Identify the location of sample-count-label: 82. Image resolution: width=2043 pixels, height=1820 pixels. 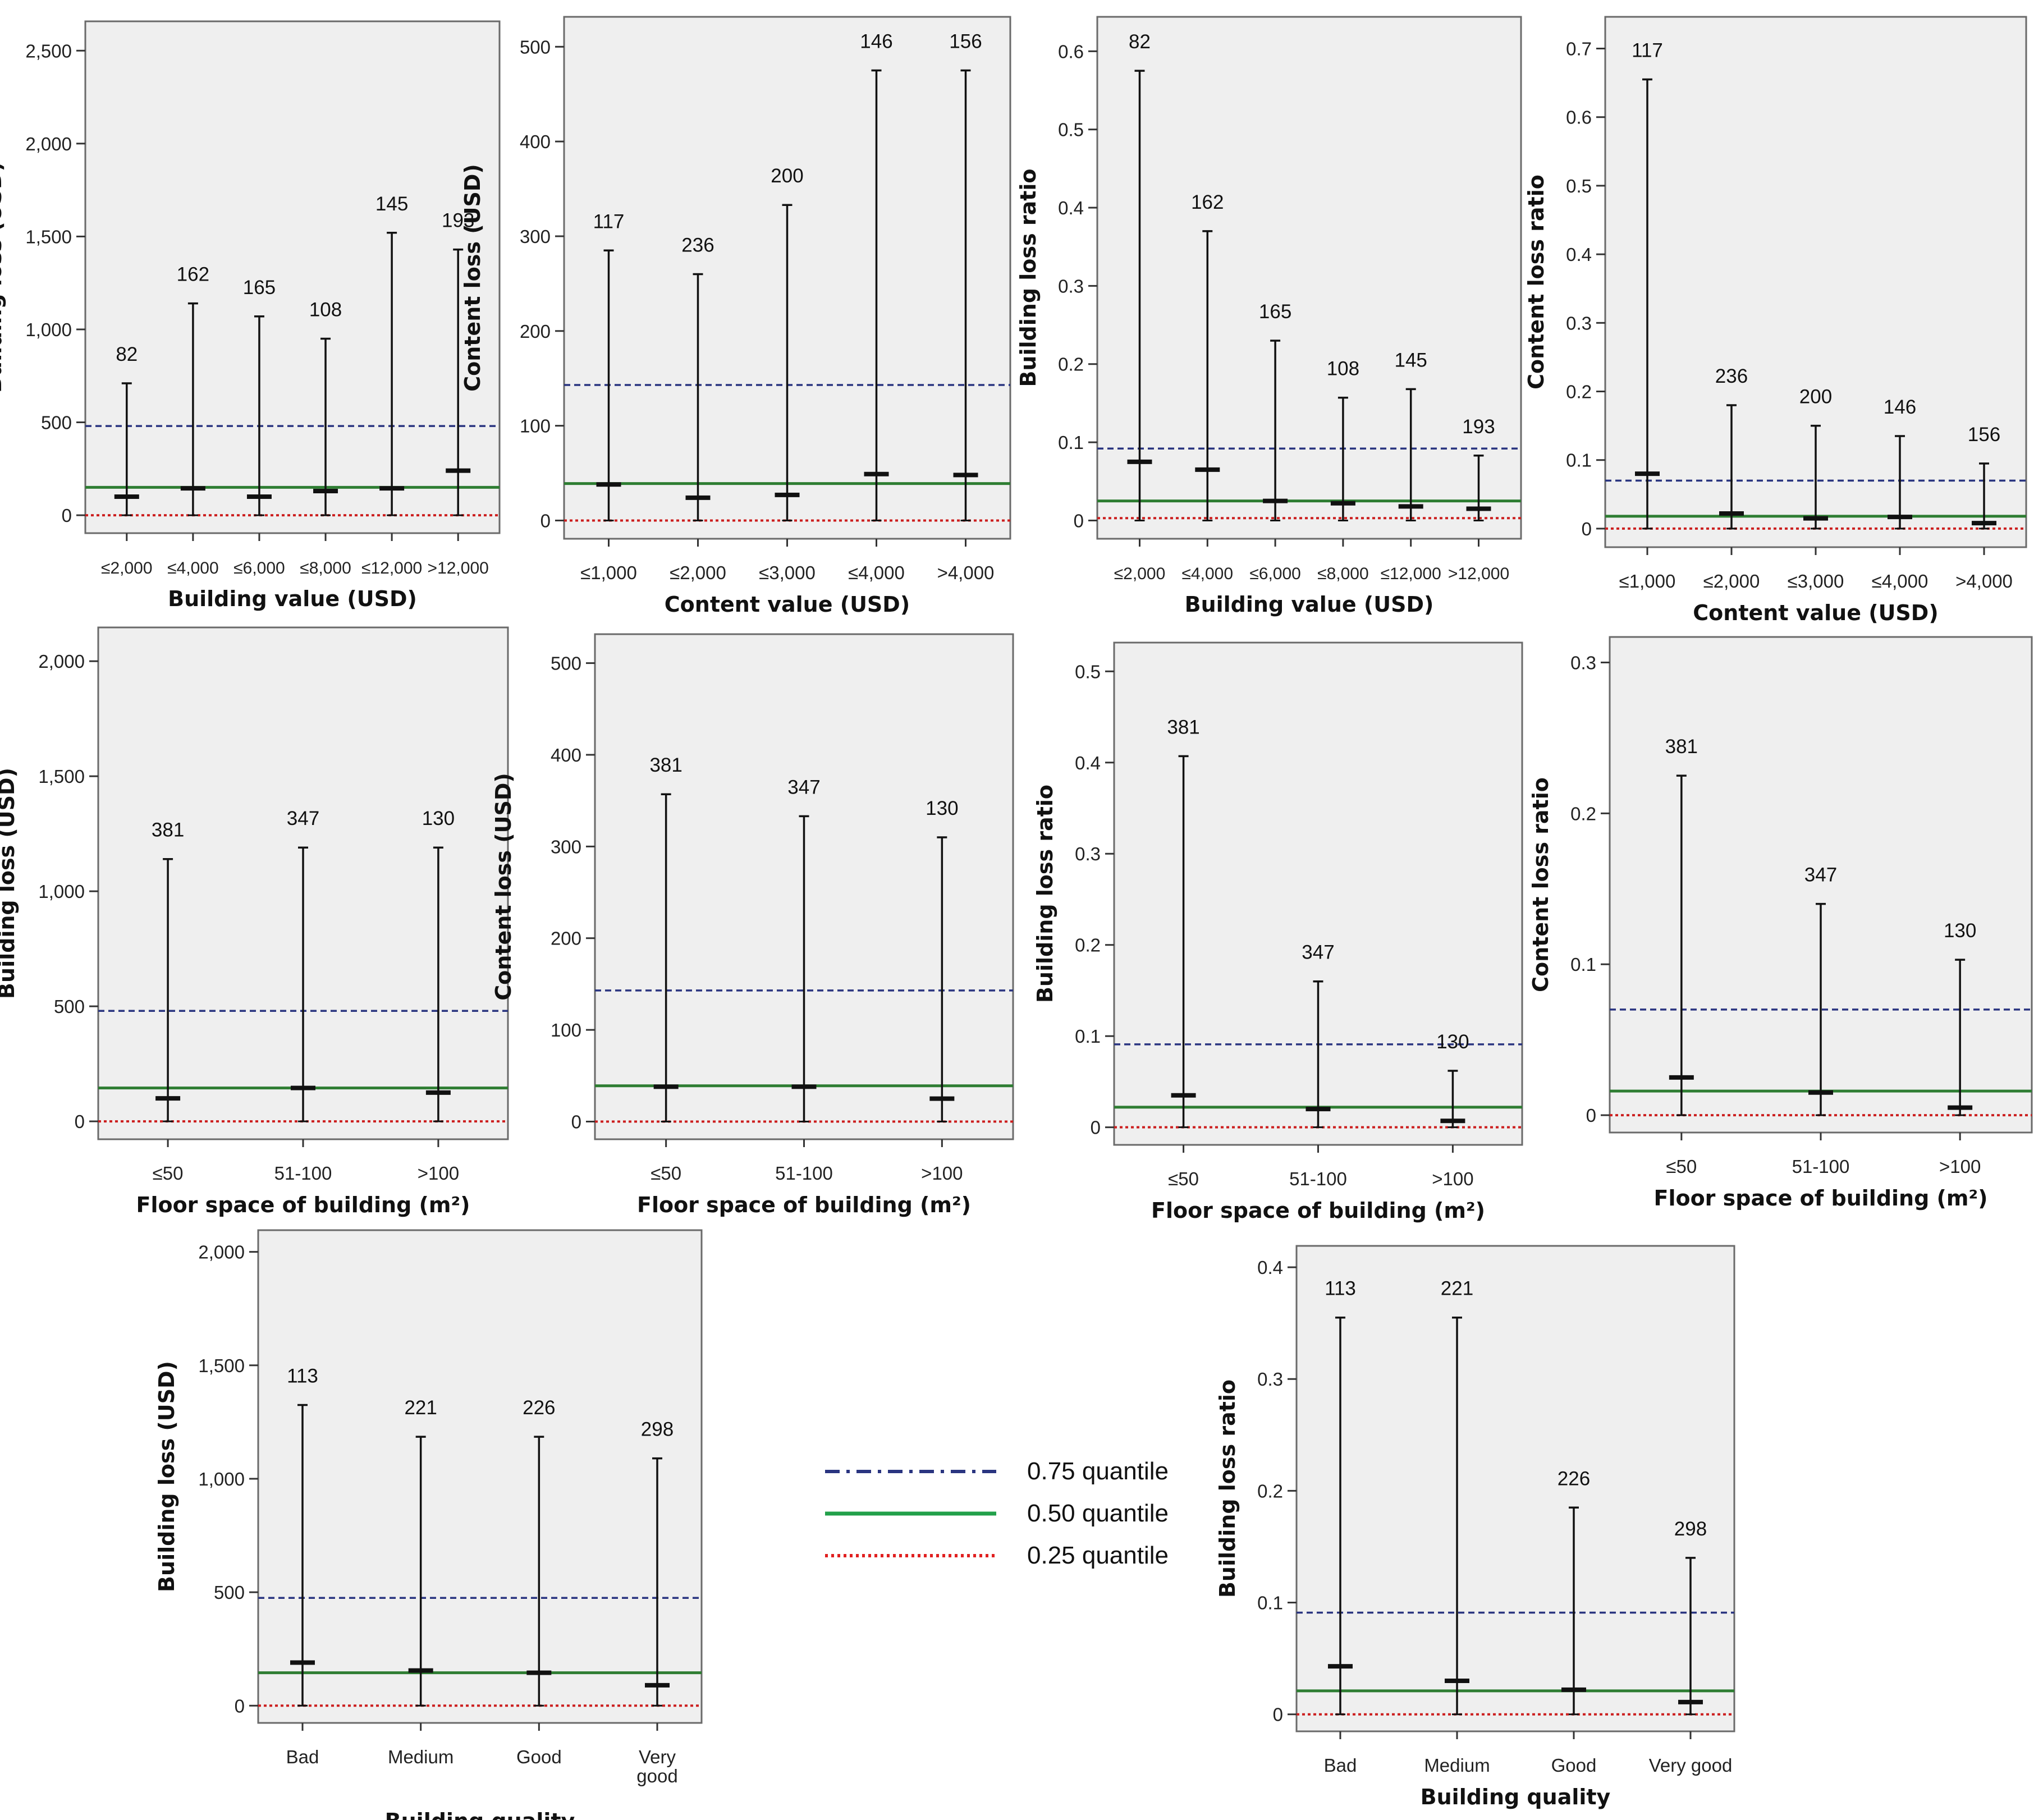
(1140, 42).